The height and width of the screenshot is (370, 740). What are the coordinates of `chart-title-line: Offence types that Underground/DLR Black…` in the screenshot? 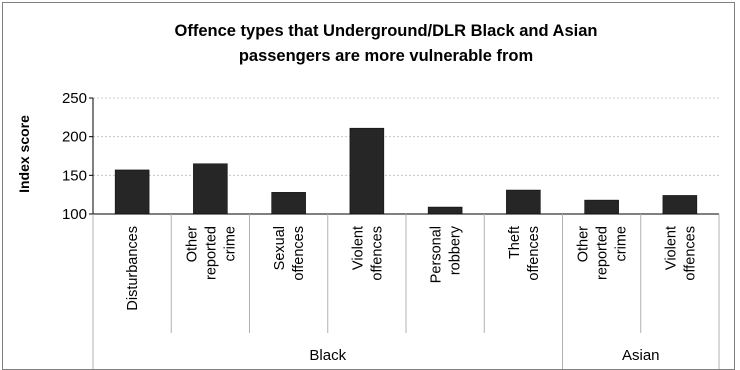 It's located at (386, 31).